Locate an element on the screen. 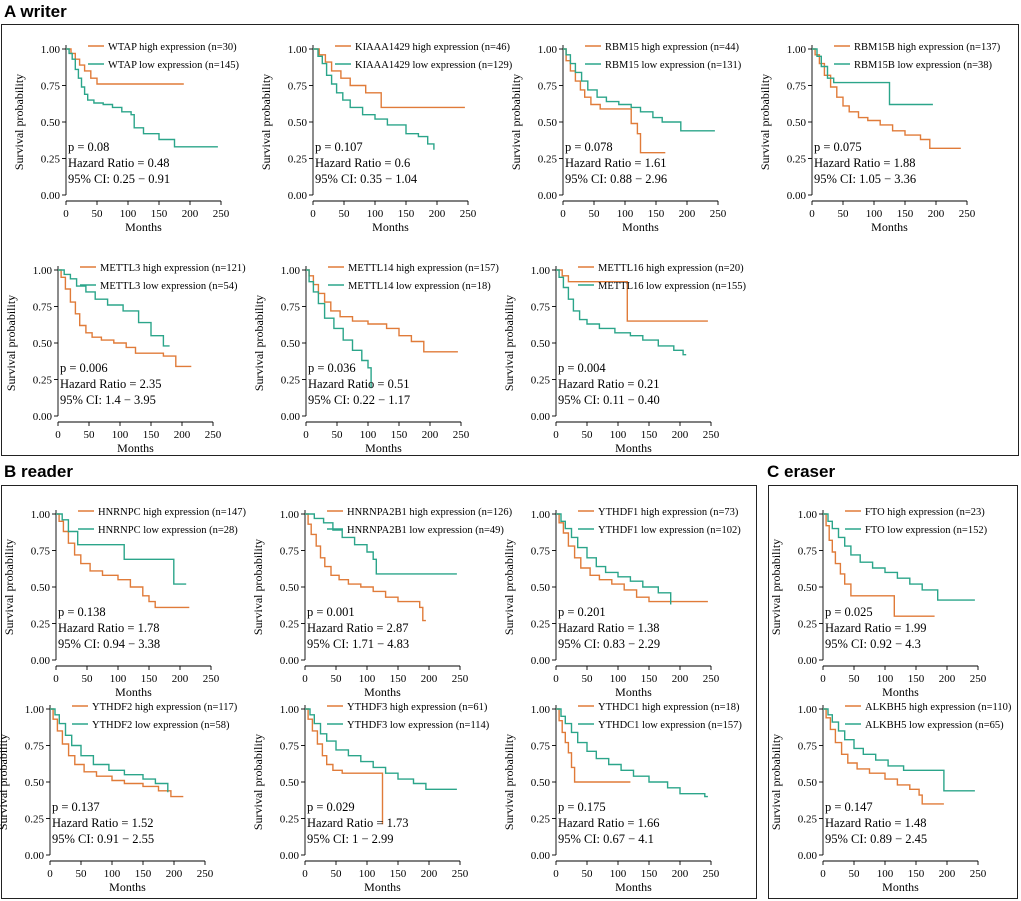 The image size is (1021, 901). confidence-interval-text: 95% CI: 0.92 − 4.3 is located at coordinates (873, 644).